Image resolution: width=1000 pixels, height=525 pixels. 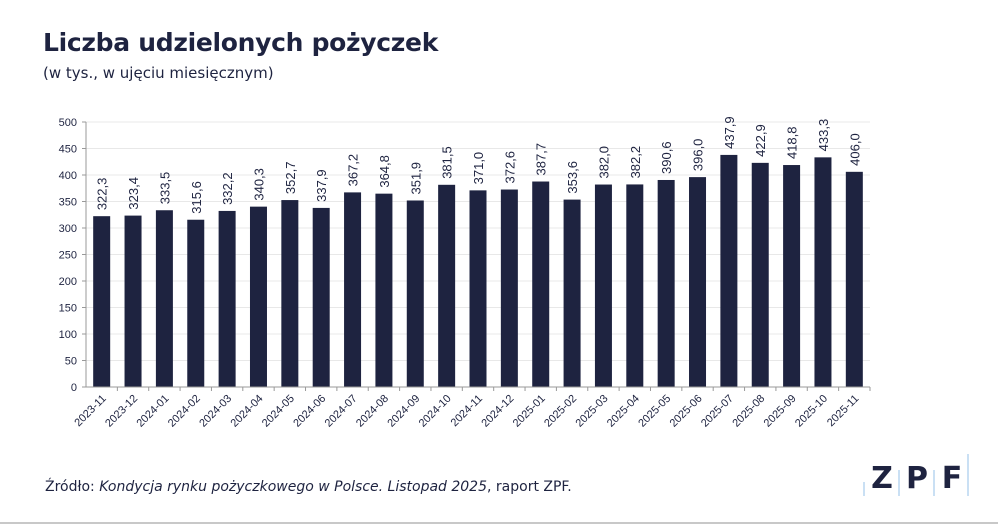 What do you see at coordinates (68, 229) in the screenshot?
I see `y-tick-label: 300` at bounding box center [68, 229].